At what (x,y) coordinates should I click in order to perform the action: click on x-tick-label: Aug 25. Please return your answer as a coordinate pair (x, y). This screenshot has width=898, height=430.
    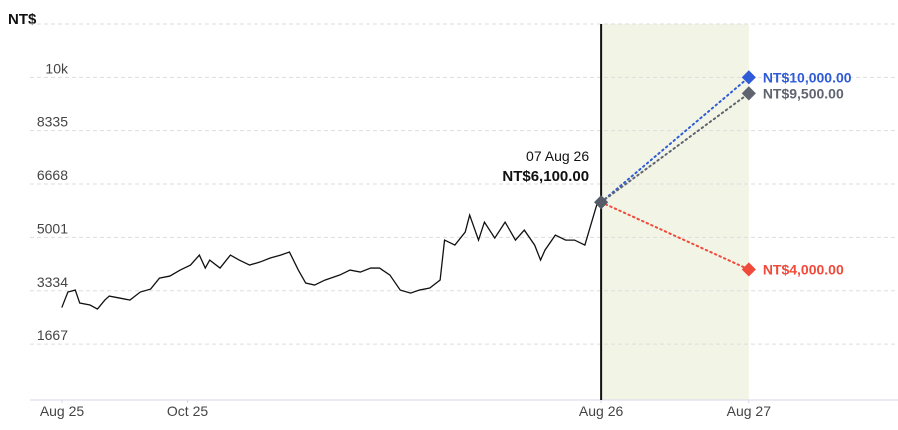
    Looking at the image, I should click on (62, 411).